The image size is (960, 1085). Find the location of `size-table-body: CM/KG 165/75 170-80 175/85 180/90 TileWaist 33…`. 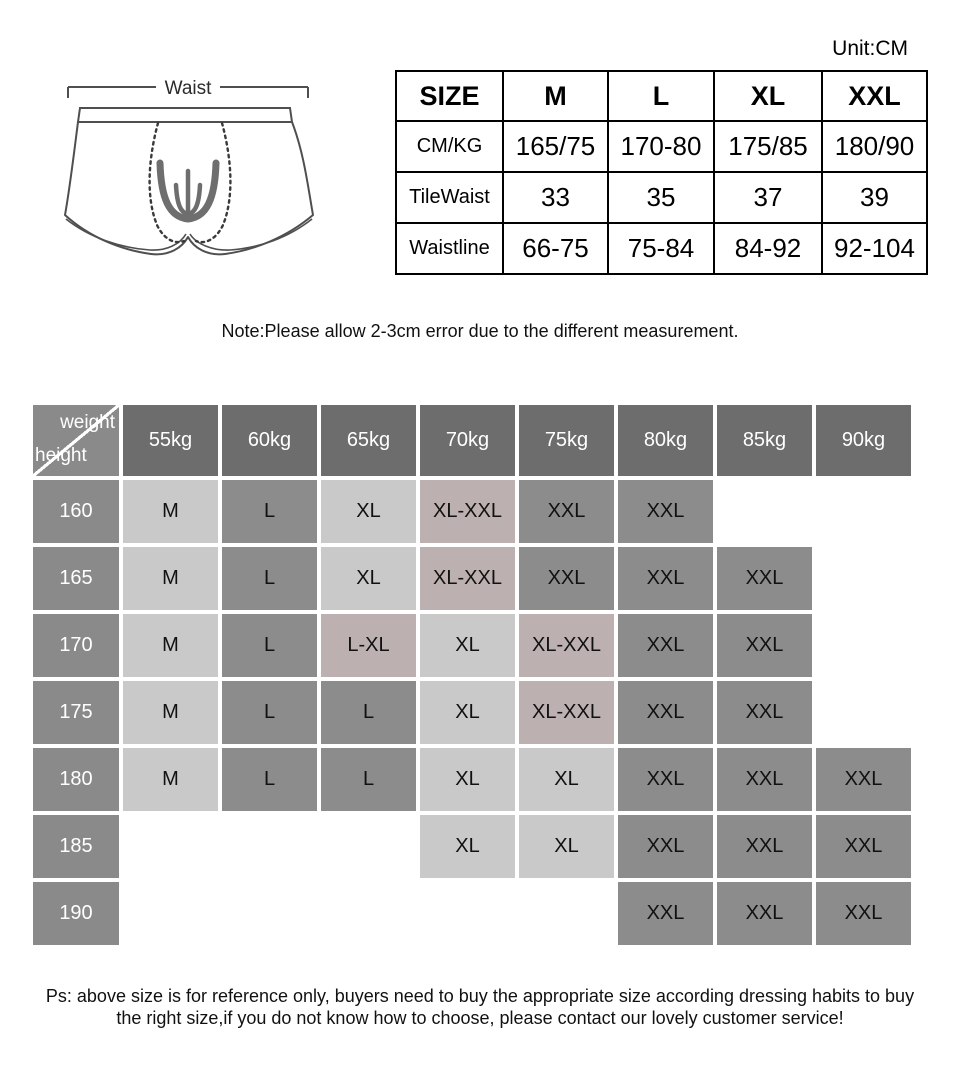

size-table-body: CM/KG 165/75 170-80 175/85 180/90 TileWaist 33… is located at coordinates (661, 197).